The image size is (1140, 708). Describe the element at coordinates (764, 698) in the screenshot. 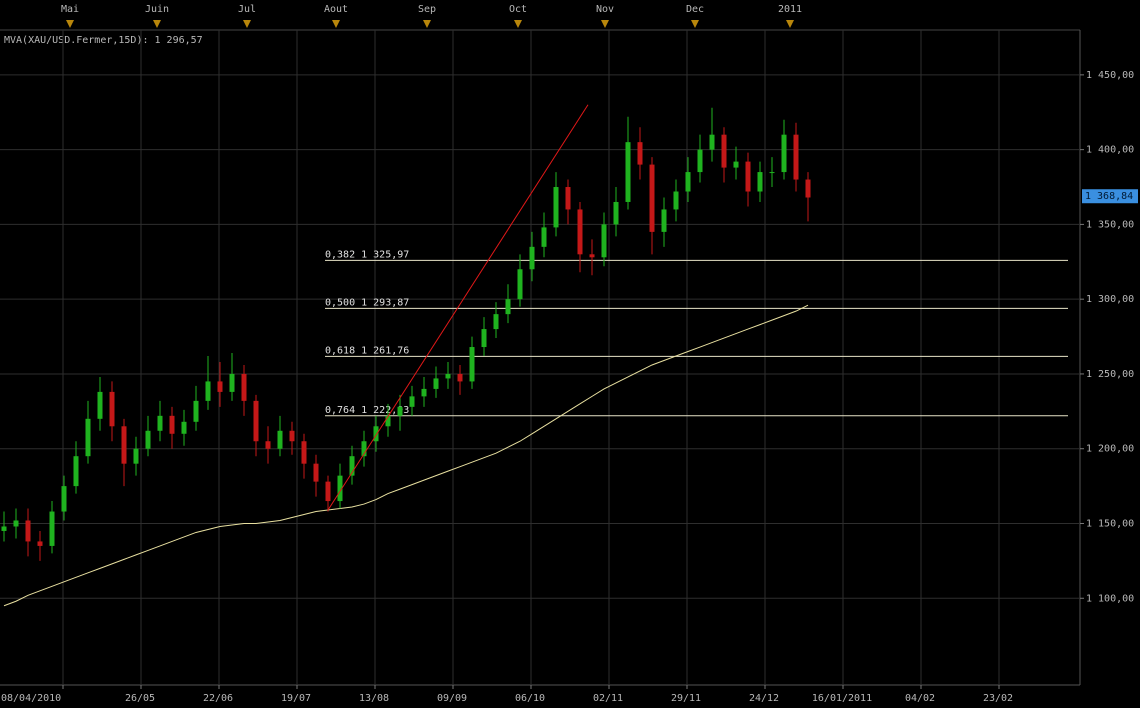

I see `x-tick-label: 24/12` at that location.